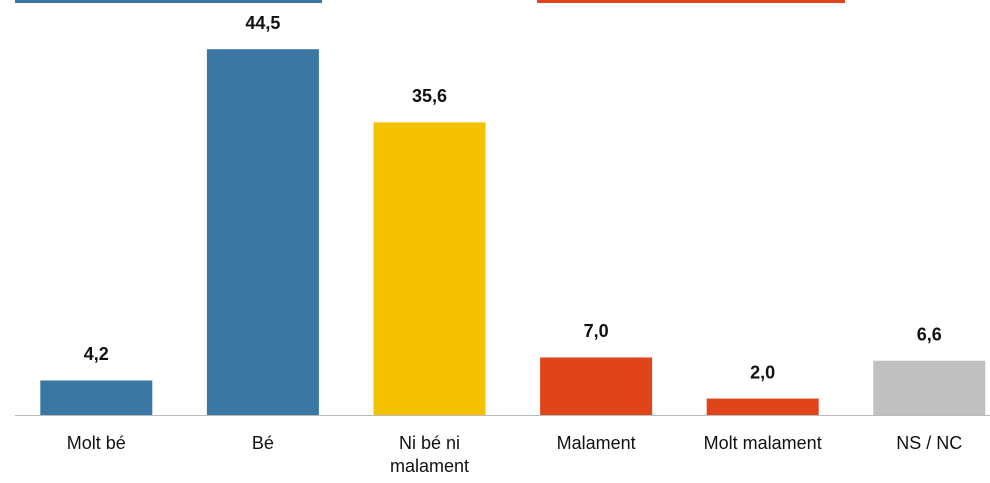 This screenshot has height=483, width=990. Describe the element at coordinates (762, 372) in the screenshot. I see `value-label: 2,0` at that location.